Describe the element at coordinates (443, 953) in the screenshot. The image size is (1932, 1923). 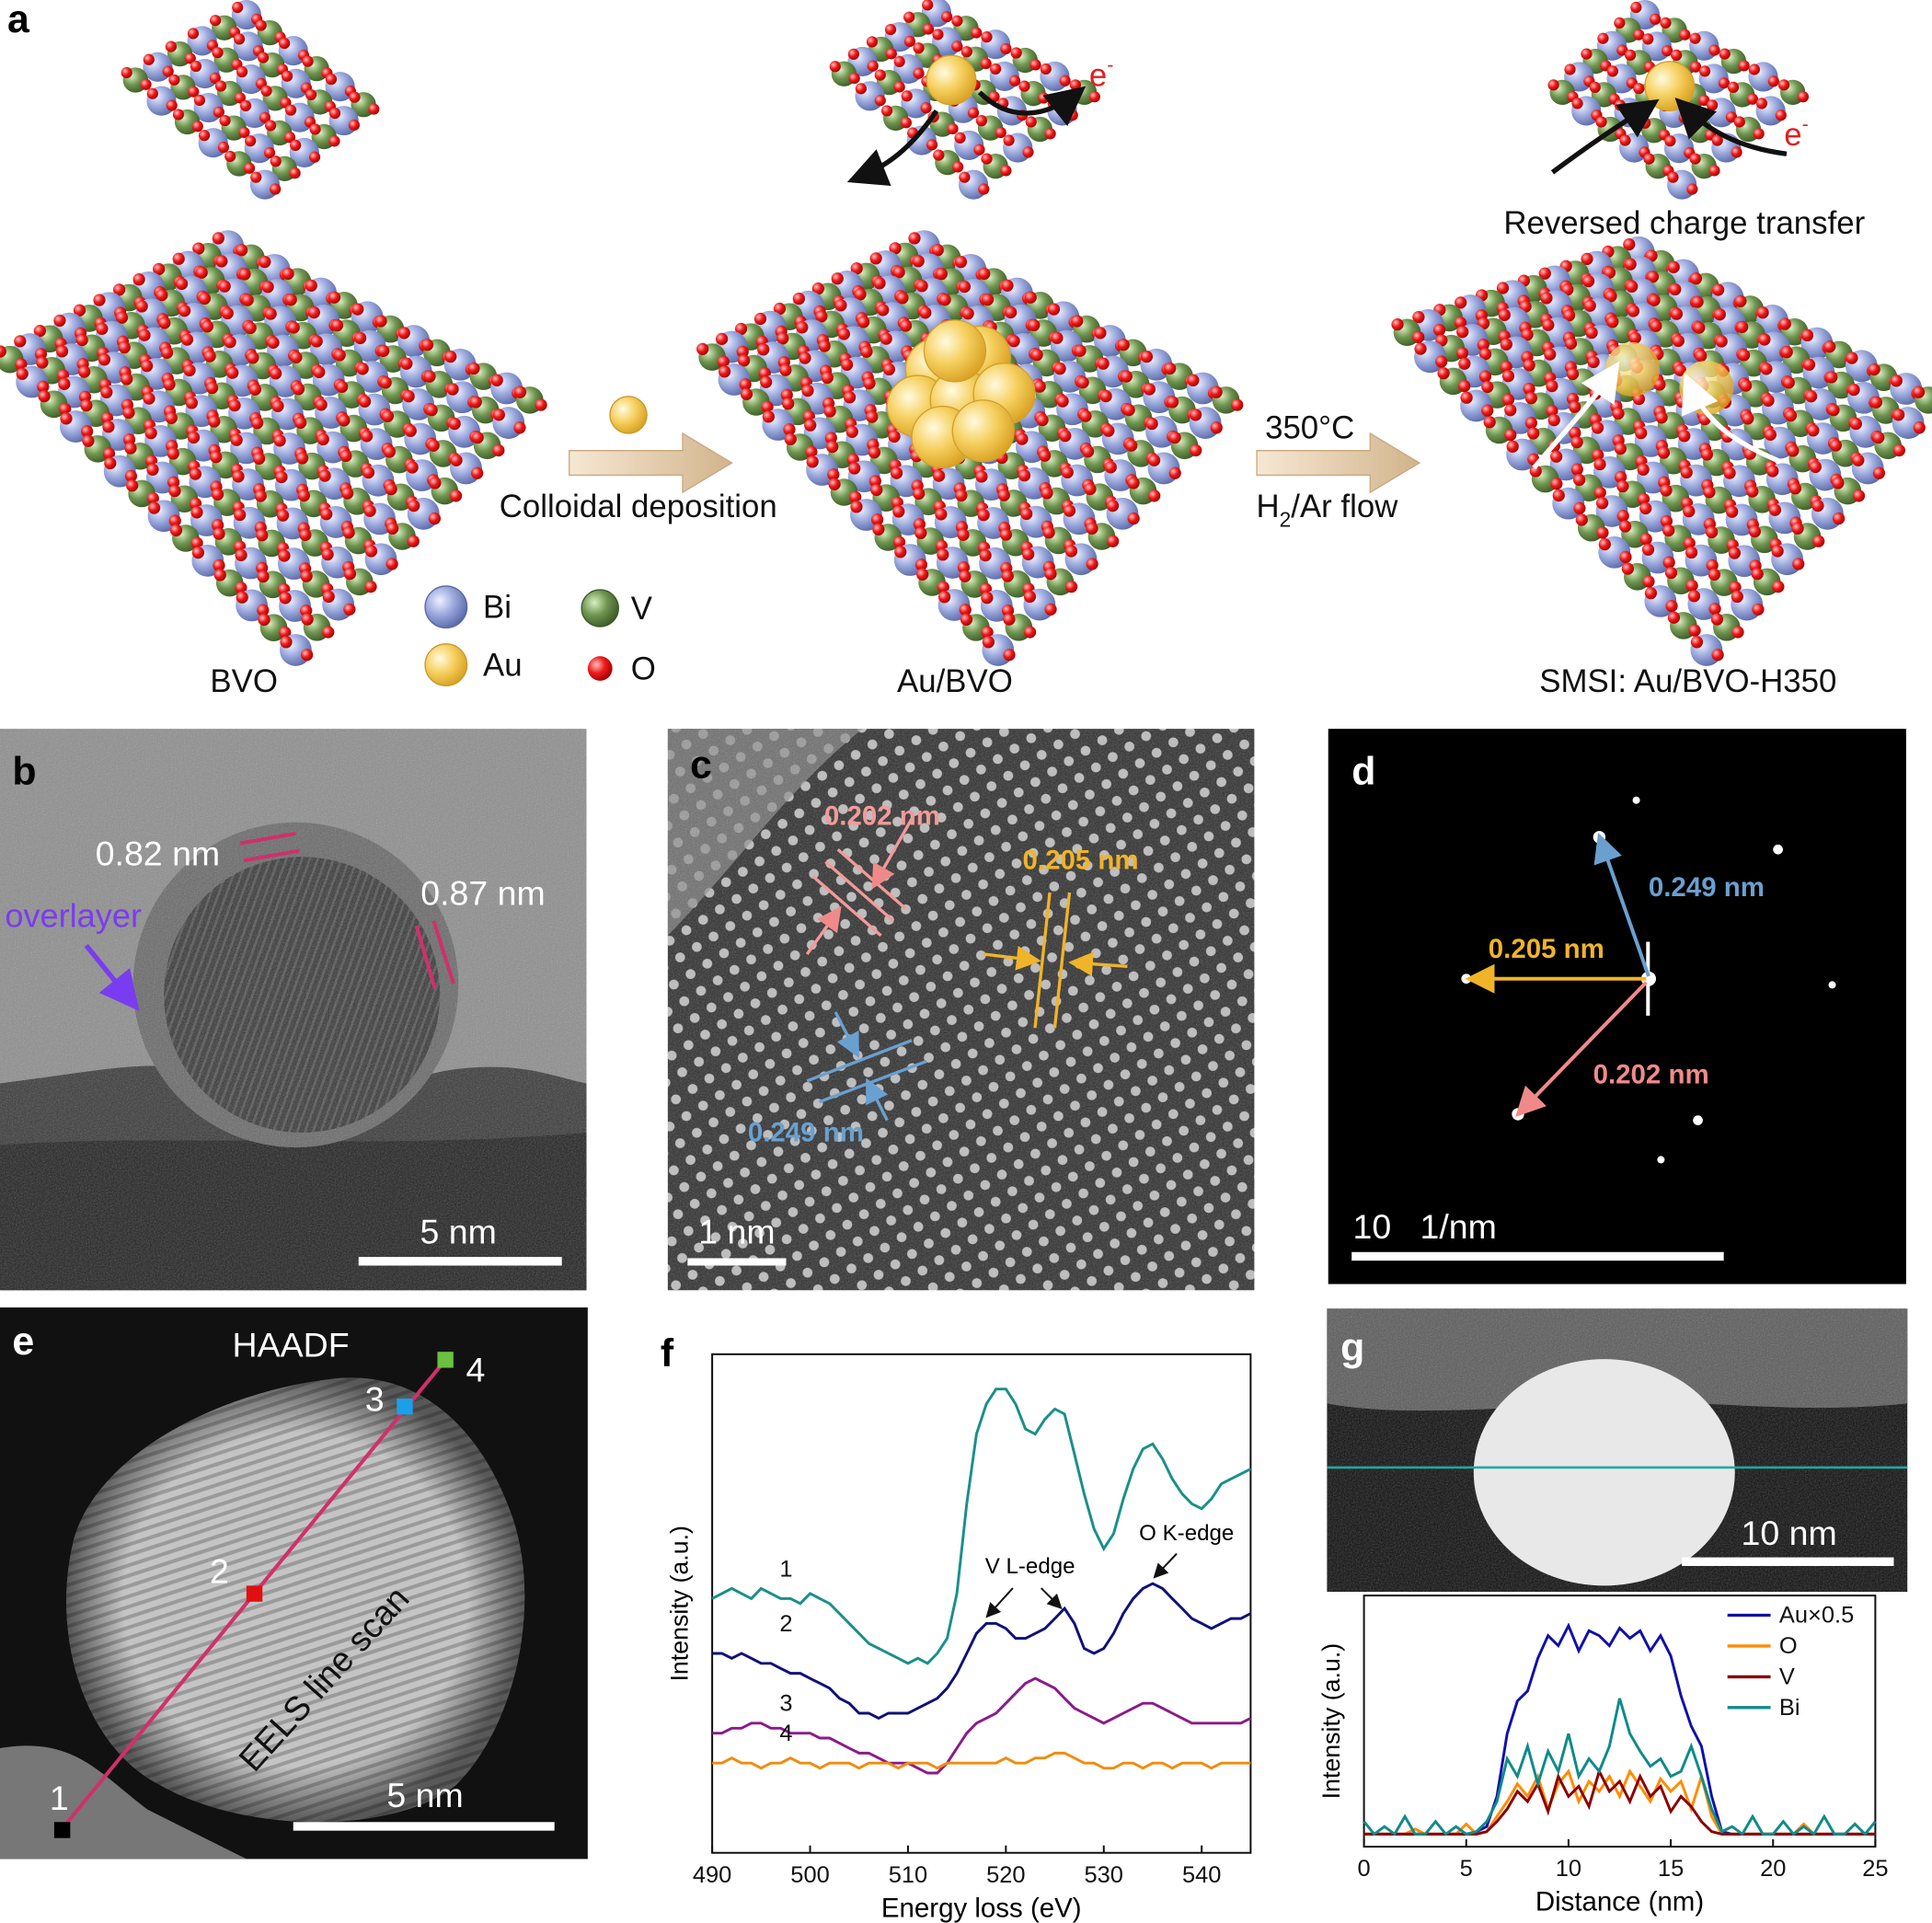
I see `fringe-mark` at that location.